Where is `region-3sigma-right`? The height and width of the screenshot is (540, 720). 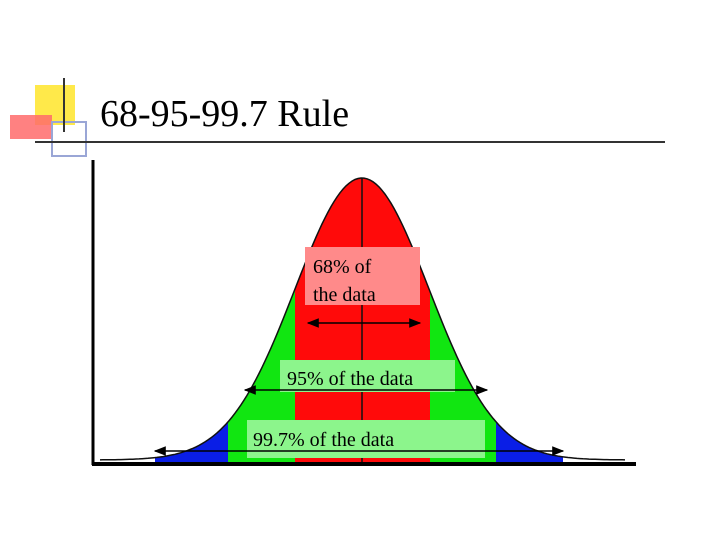 region-3sigma-right is located at coordinates (529, 320).